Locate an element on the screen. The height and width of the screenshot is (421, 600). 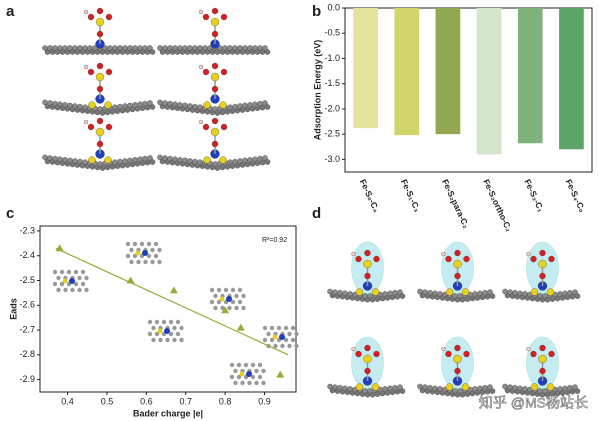
x-tick-label: 0.8 is located at coordinates (225, 401).